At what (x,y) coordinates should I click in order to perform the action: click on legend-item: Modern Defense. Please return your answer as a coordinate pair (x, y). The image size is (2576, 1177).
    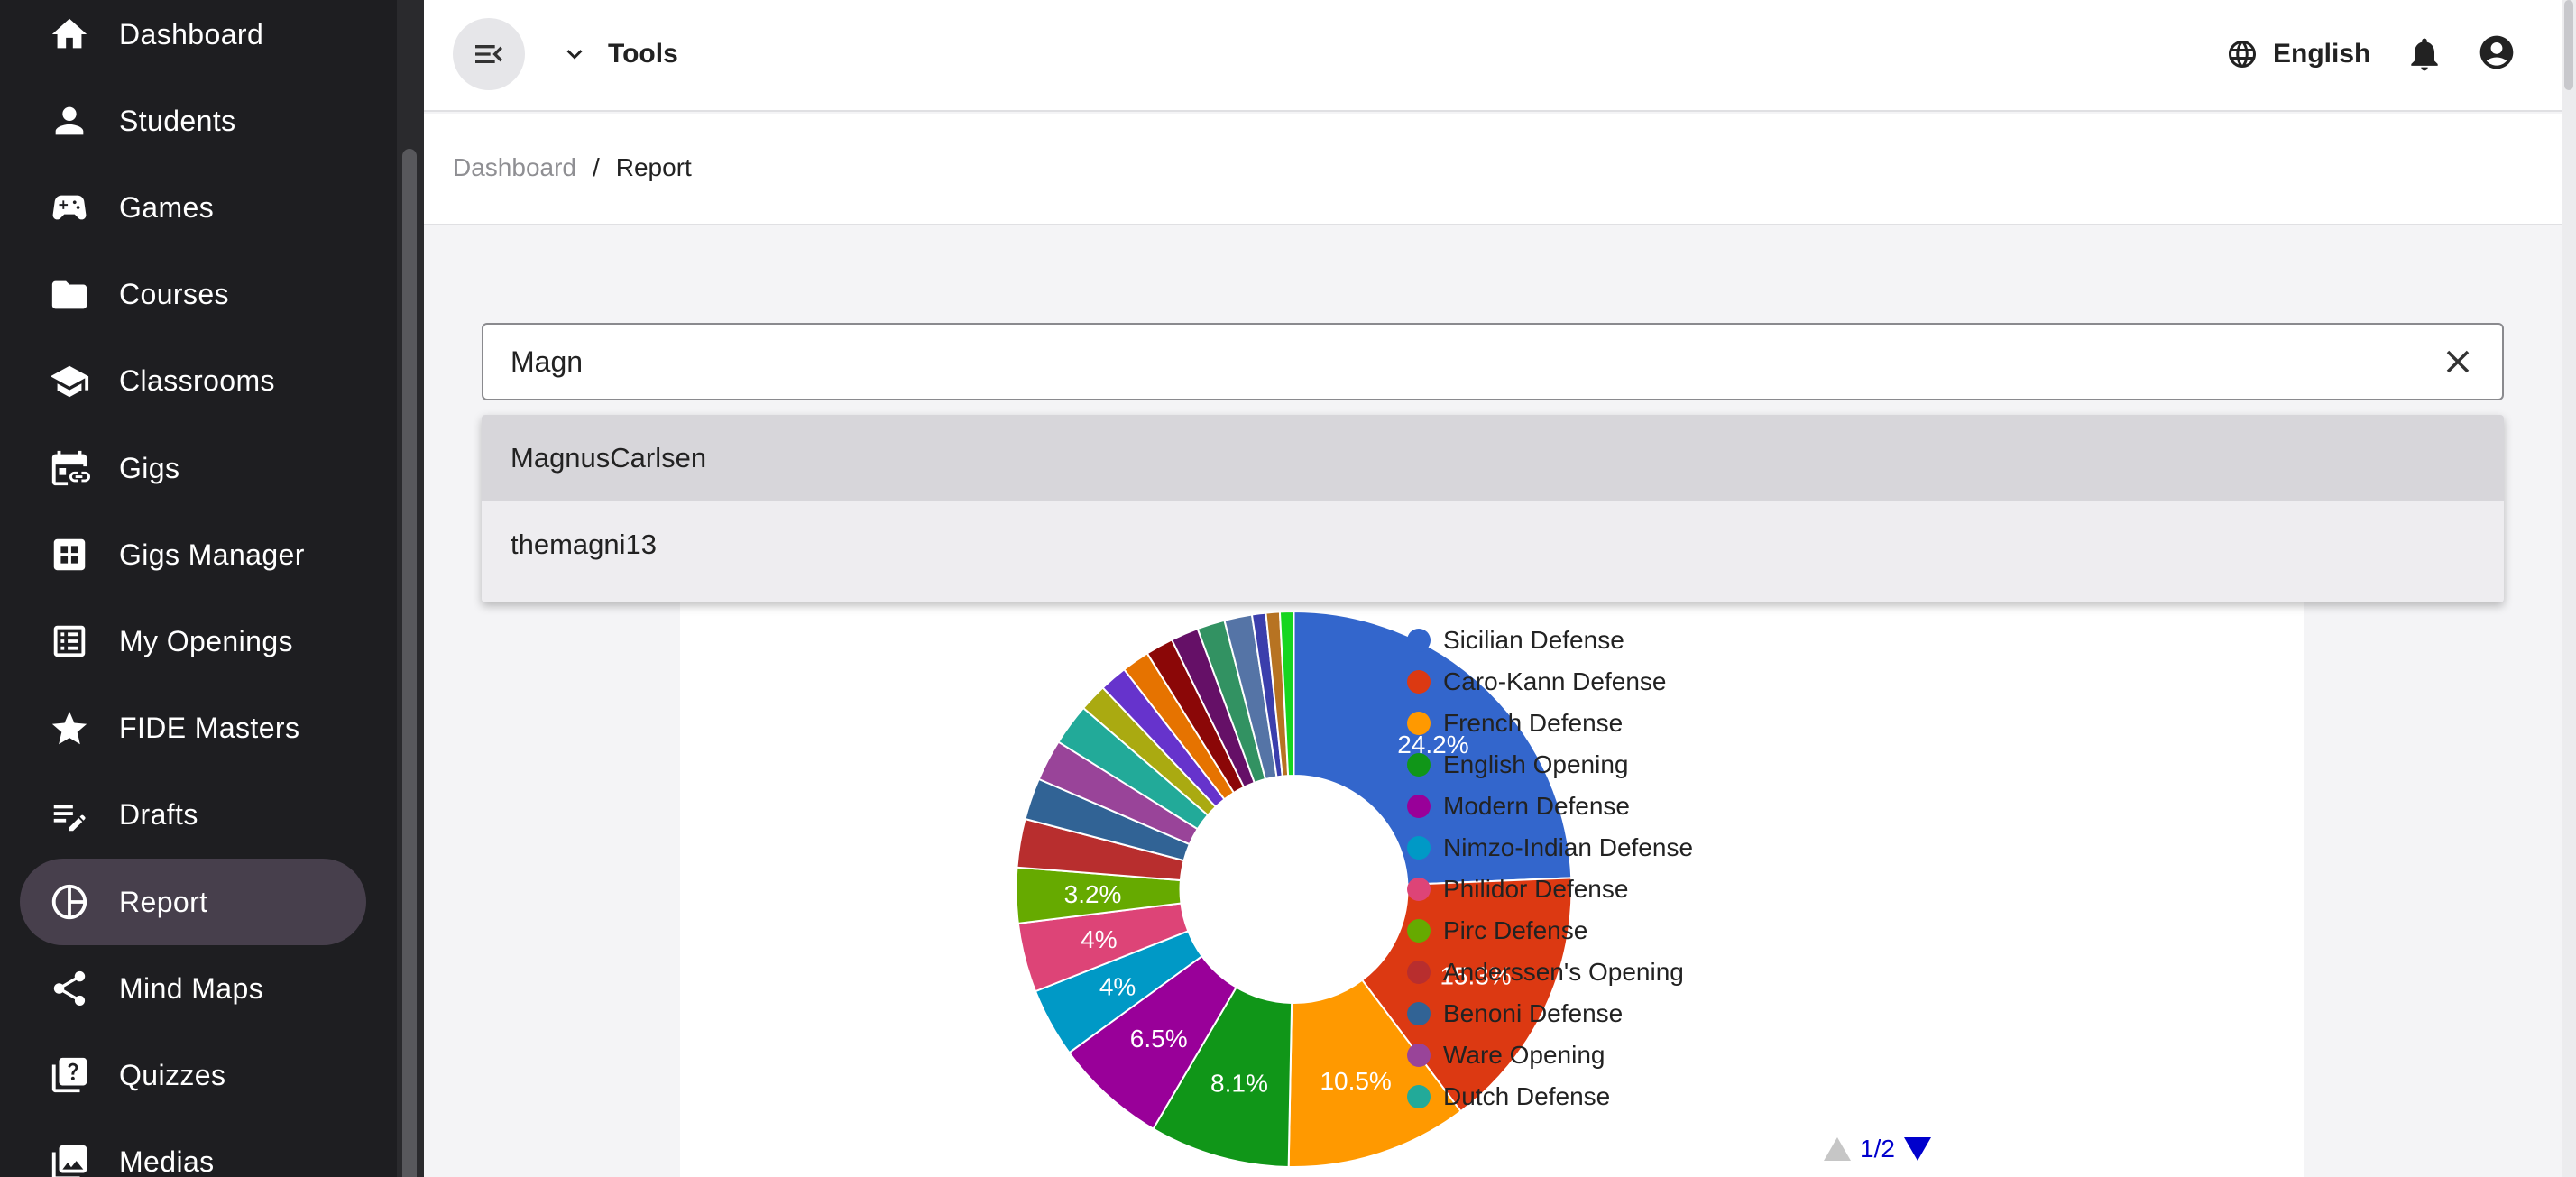
    Looking at the image, I should click on (1518, 806).